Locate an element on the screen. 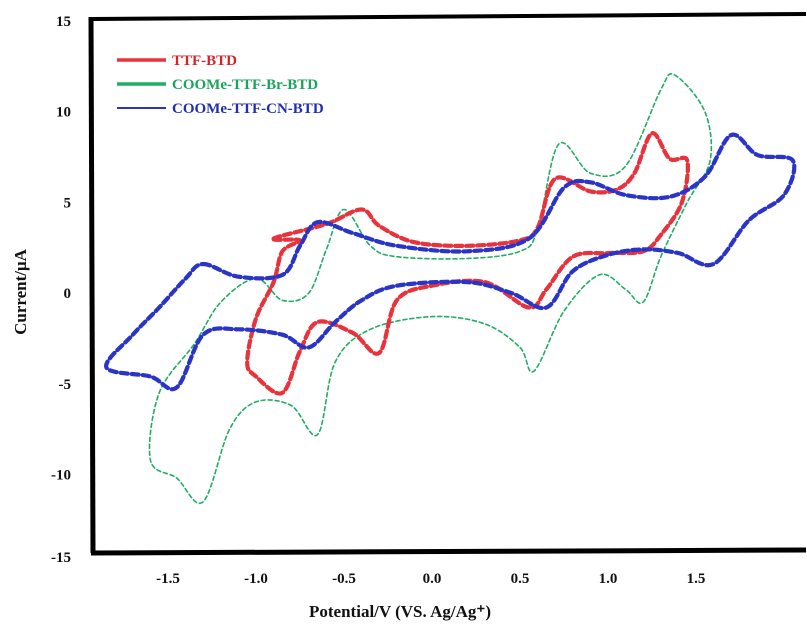 The height and width of the screenshot is (625, 807). top-border is located at coordinates (449, 16).